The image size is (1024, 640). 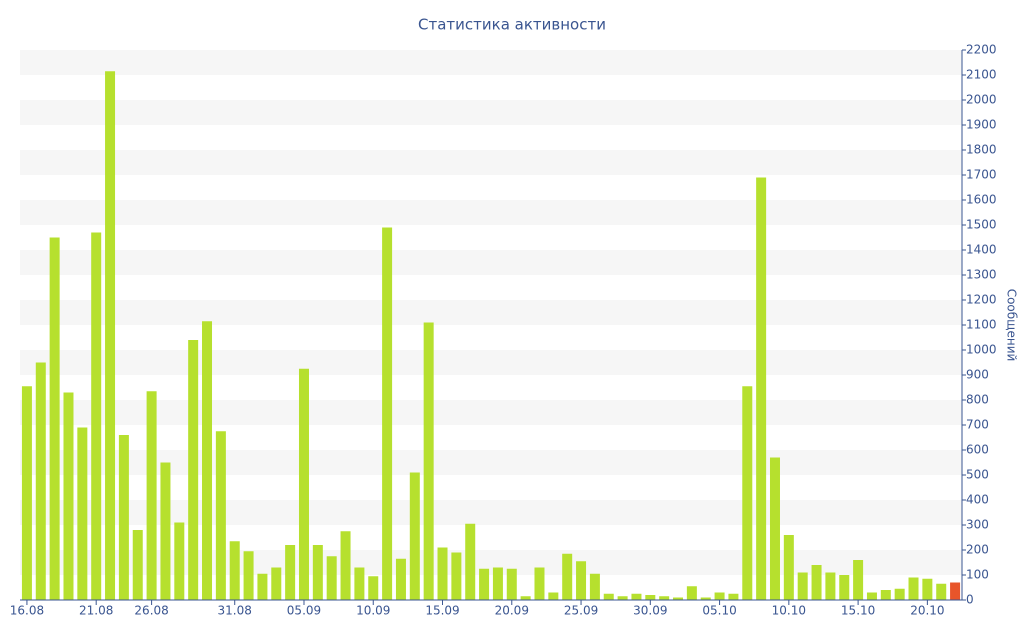 I want to click on y-tick-label: 1200, so click(x=981, y=300).